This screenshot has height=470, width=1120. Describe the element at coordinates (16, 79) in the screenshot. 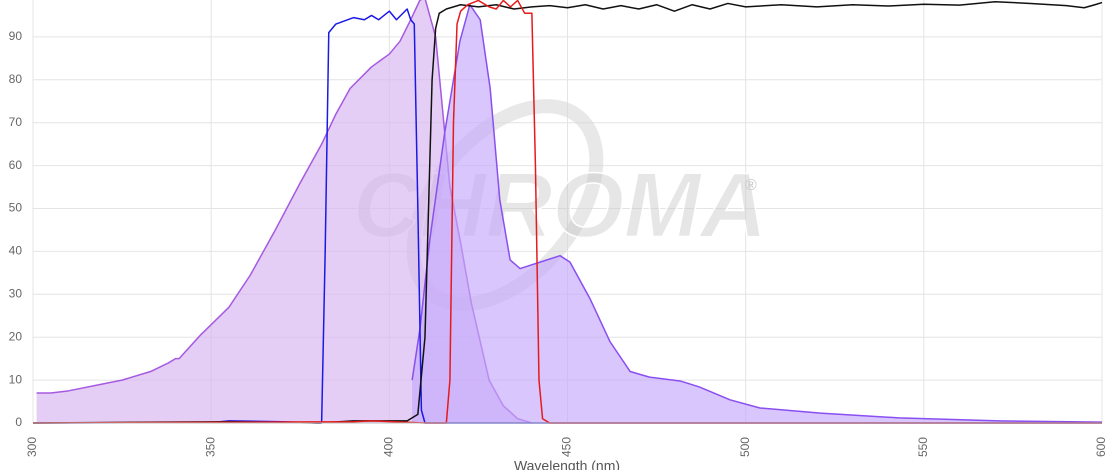

I see `y-tick-label: 80` at that location.